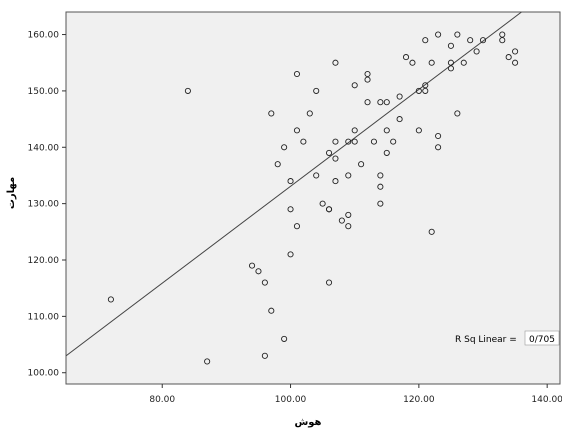 The image size is (562, 434). What do you see at coordinates (486, 340) in the screenshot?
I see `r-squared-label: R Sq Linear =` at bounding box center [486, 340].